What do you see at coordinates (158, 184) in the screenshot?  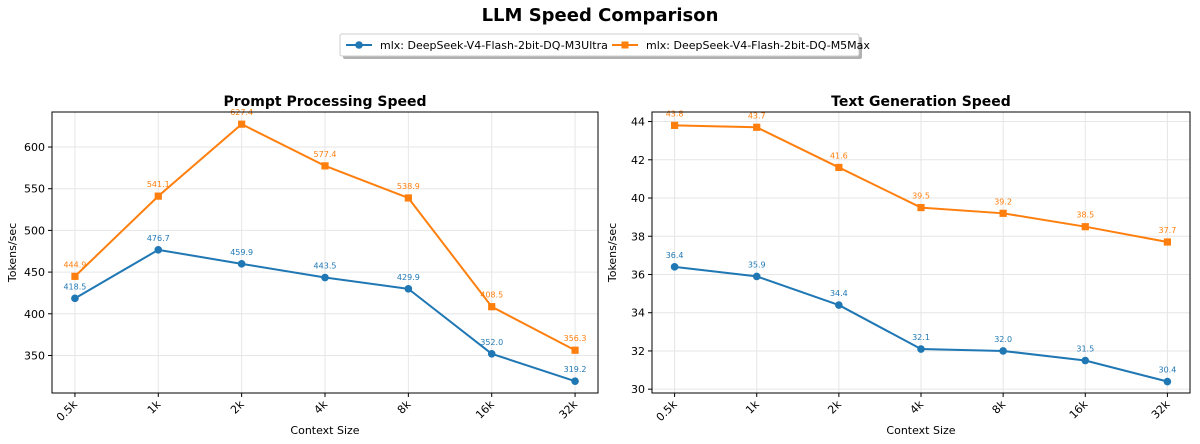 I see `data-label: 541.1` at bounding box center [158, 184].